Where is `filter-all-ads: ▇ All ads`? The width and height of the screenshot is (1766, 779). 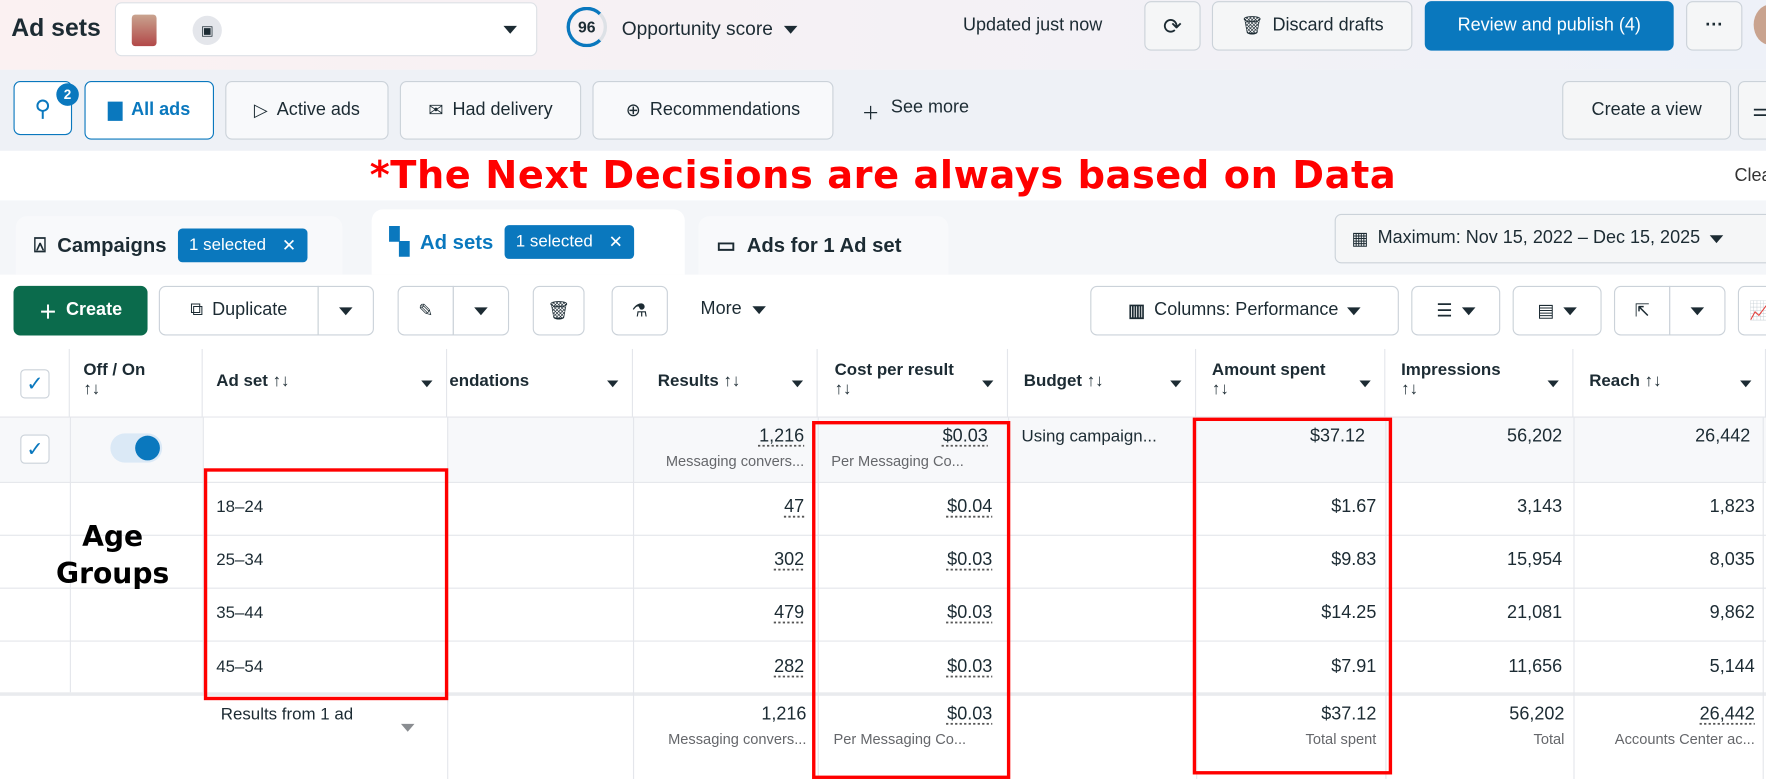 filter-all-ads: ▇ All ads is located at coordinates (149, 110).